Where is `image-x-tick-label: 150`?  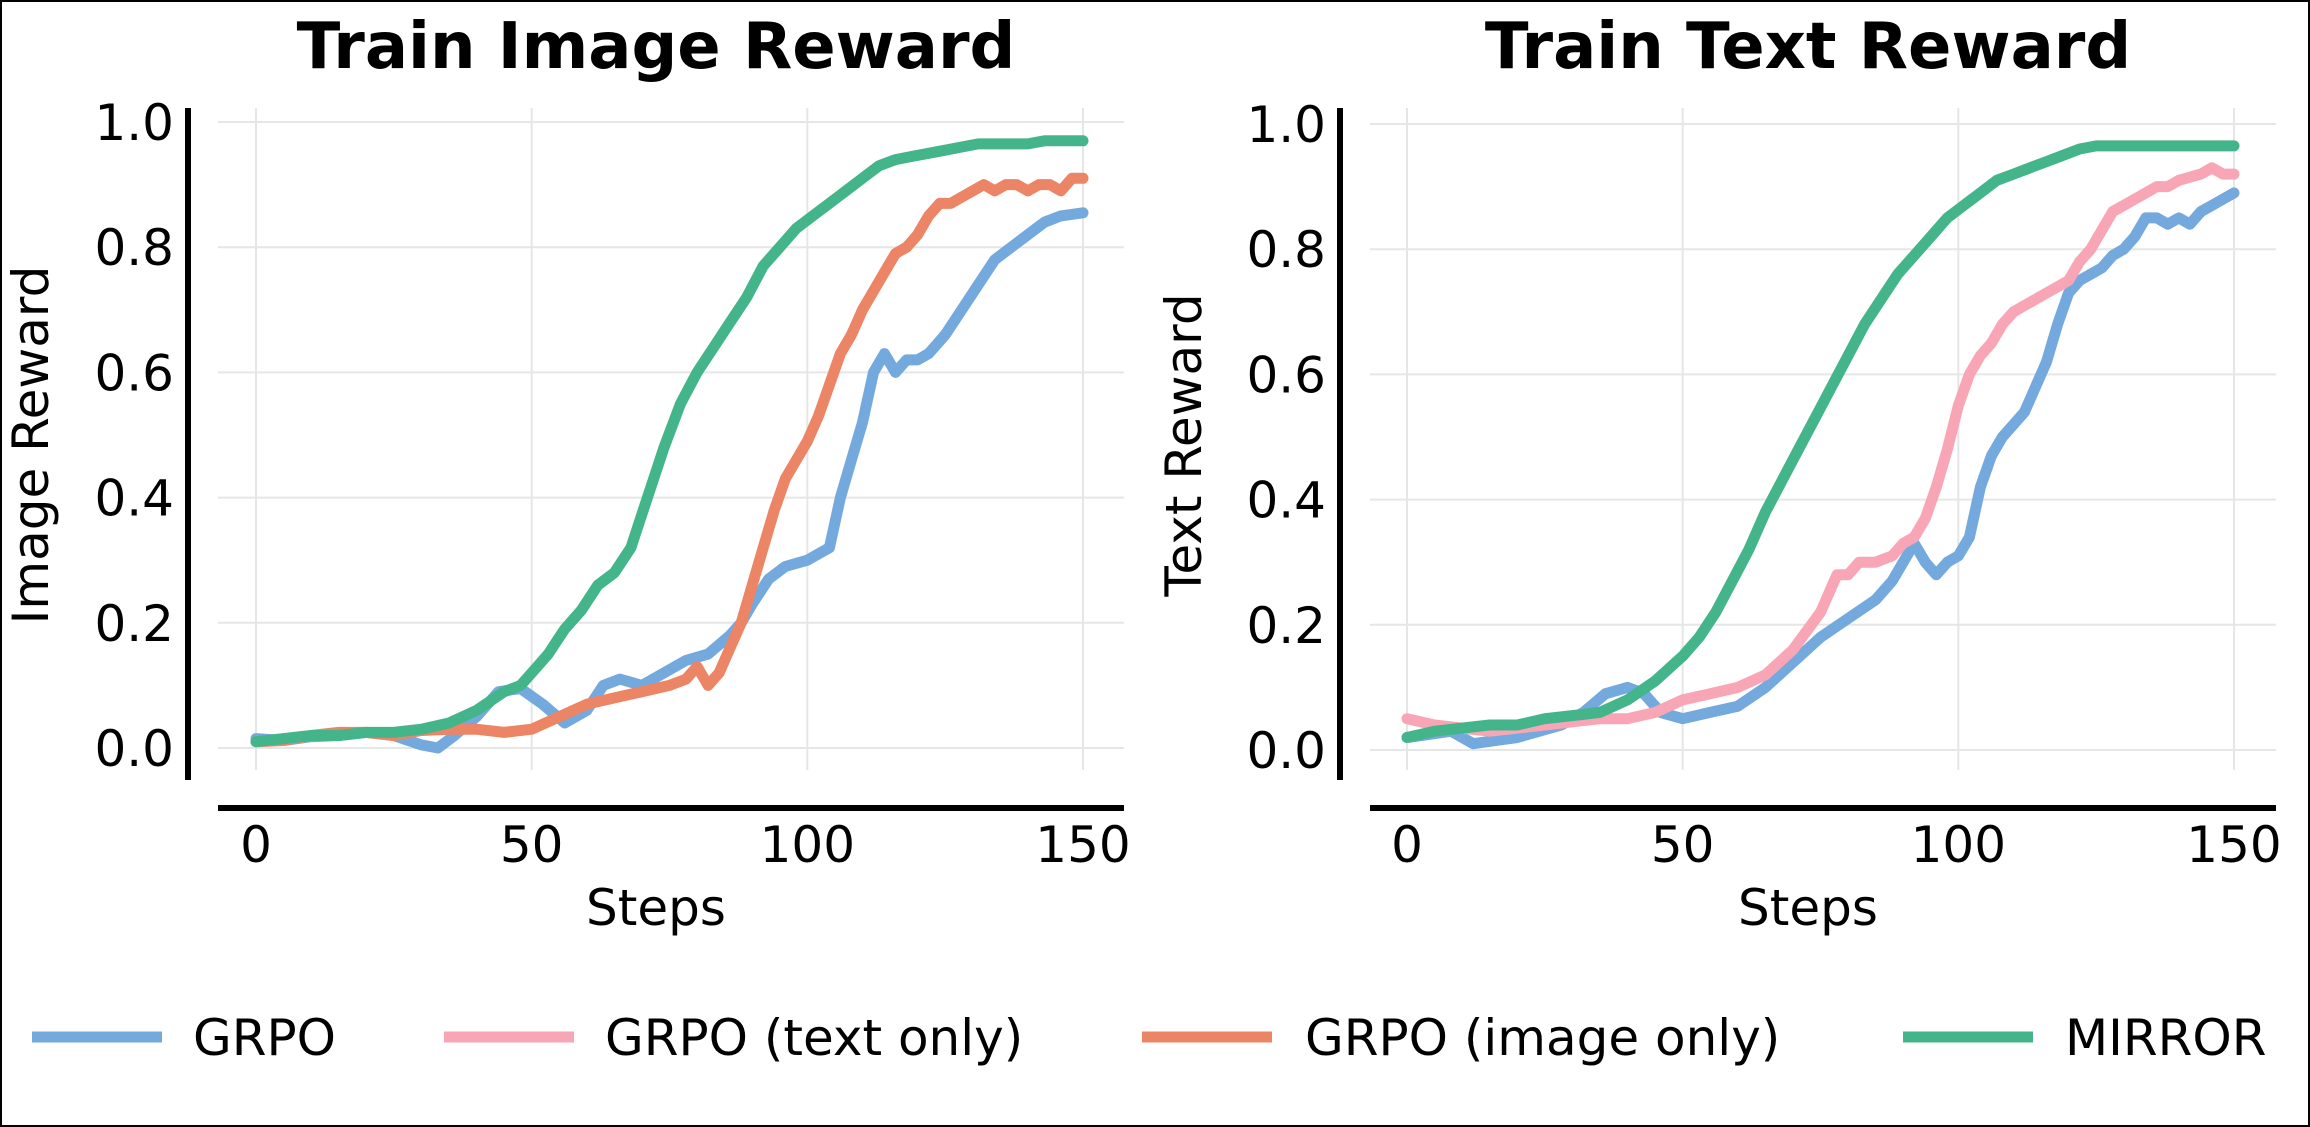 image-x-tick-label: 150 is located at coordinates (1082, 845).